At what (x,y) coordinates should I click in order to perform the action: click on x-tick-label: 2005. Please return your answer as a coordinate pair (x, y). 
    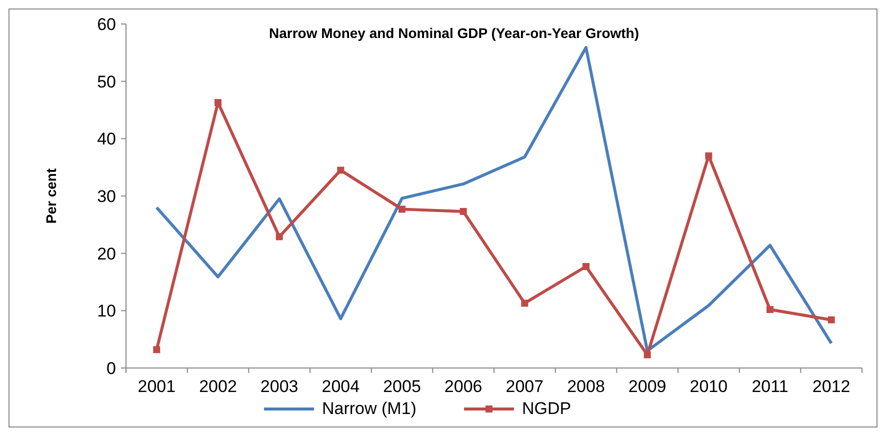
    Looking at the image, I should click on (402, 386).